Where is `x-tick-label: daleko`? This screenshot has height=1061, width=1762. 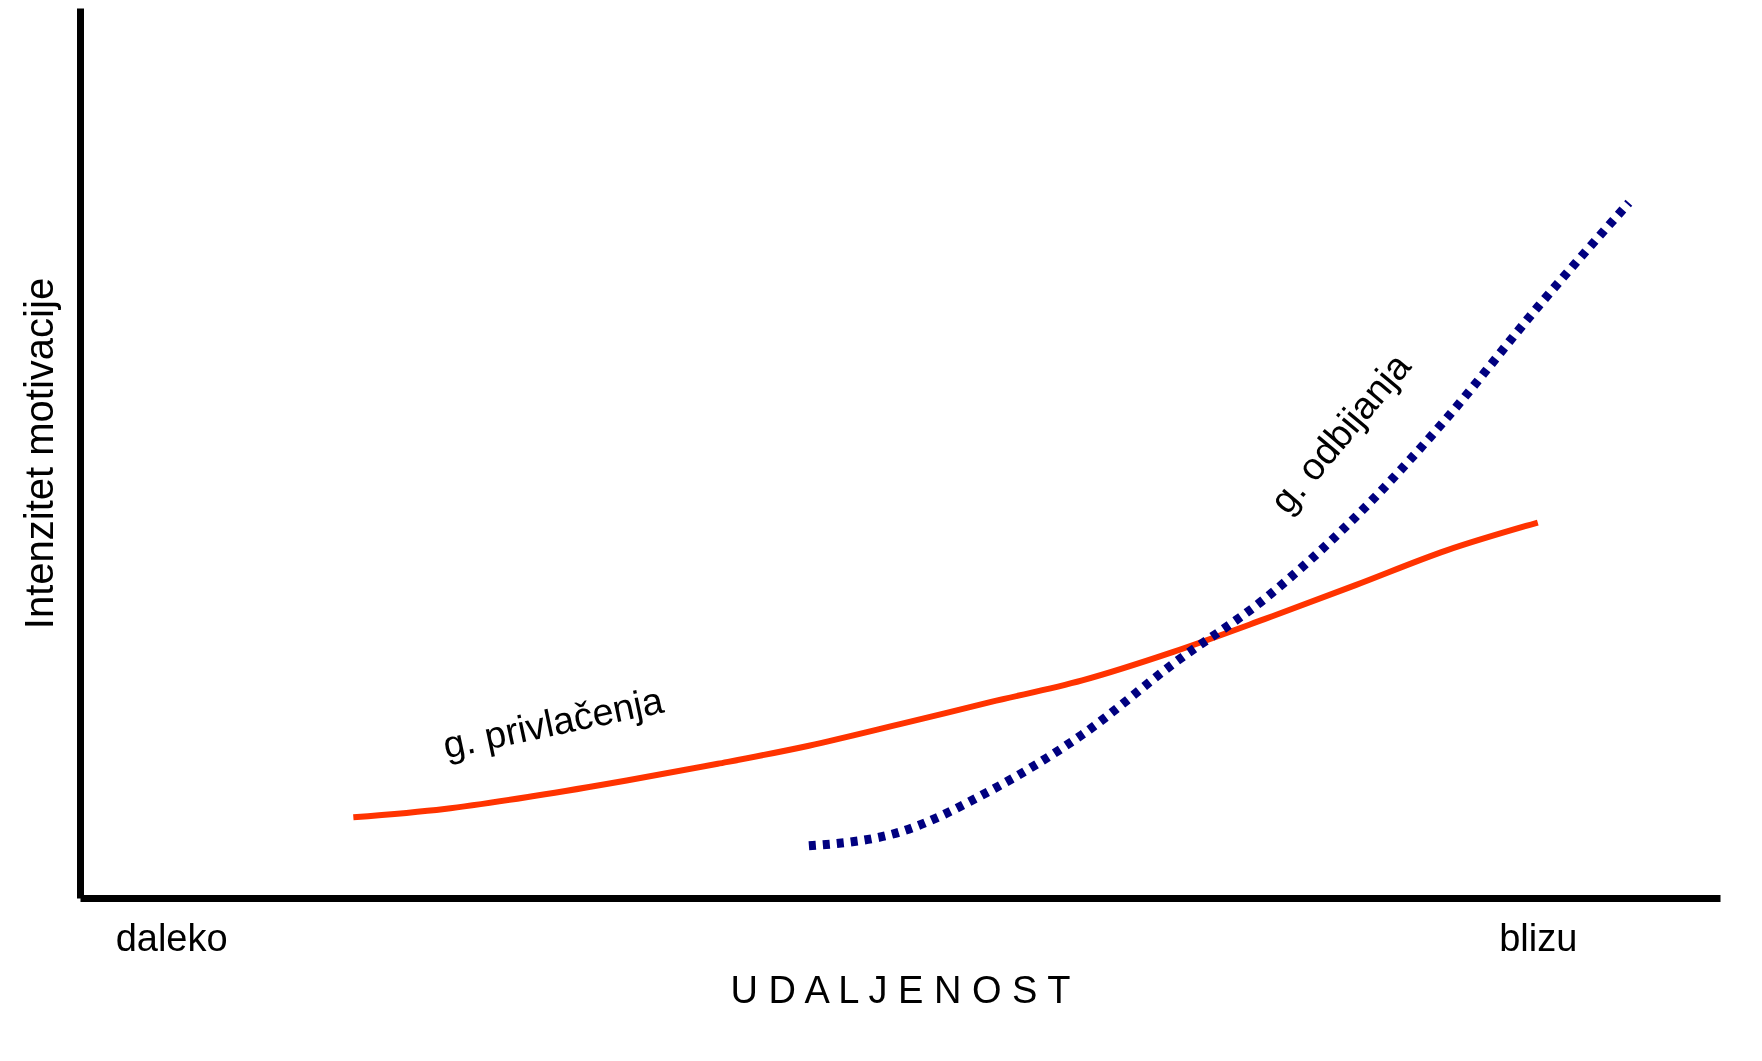 x-tick-label: daleko is located at coordinates (171, 937).